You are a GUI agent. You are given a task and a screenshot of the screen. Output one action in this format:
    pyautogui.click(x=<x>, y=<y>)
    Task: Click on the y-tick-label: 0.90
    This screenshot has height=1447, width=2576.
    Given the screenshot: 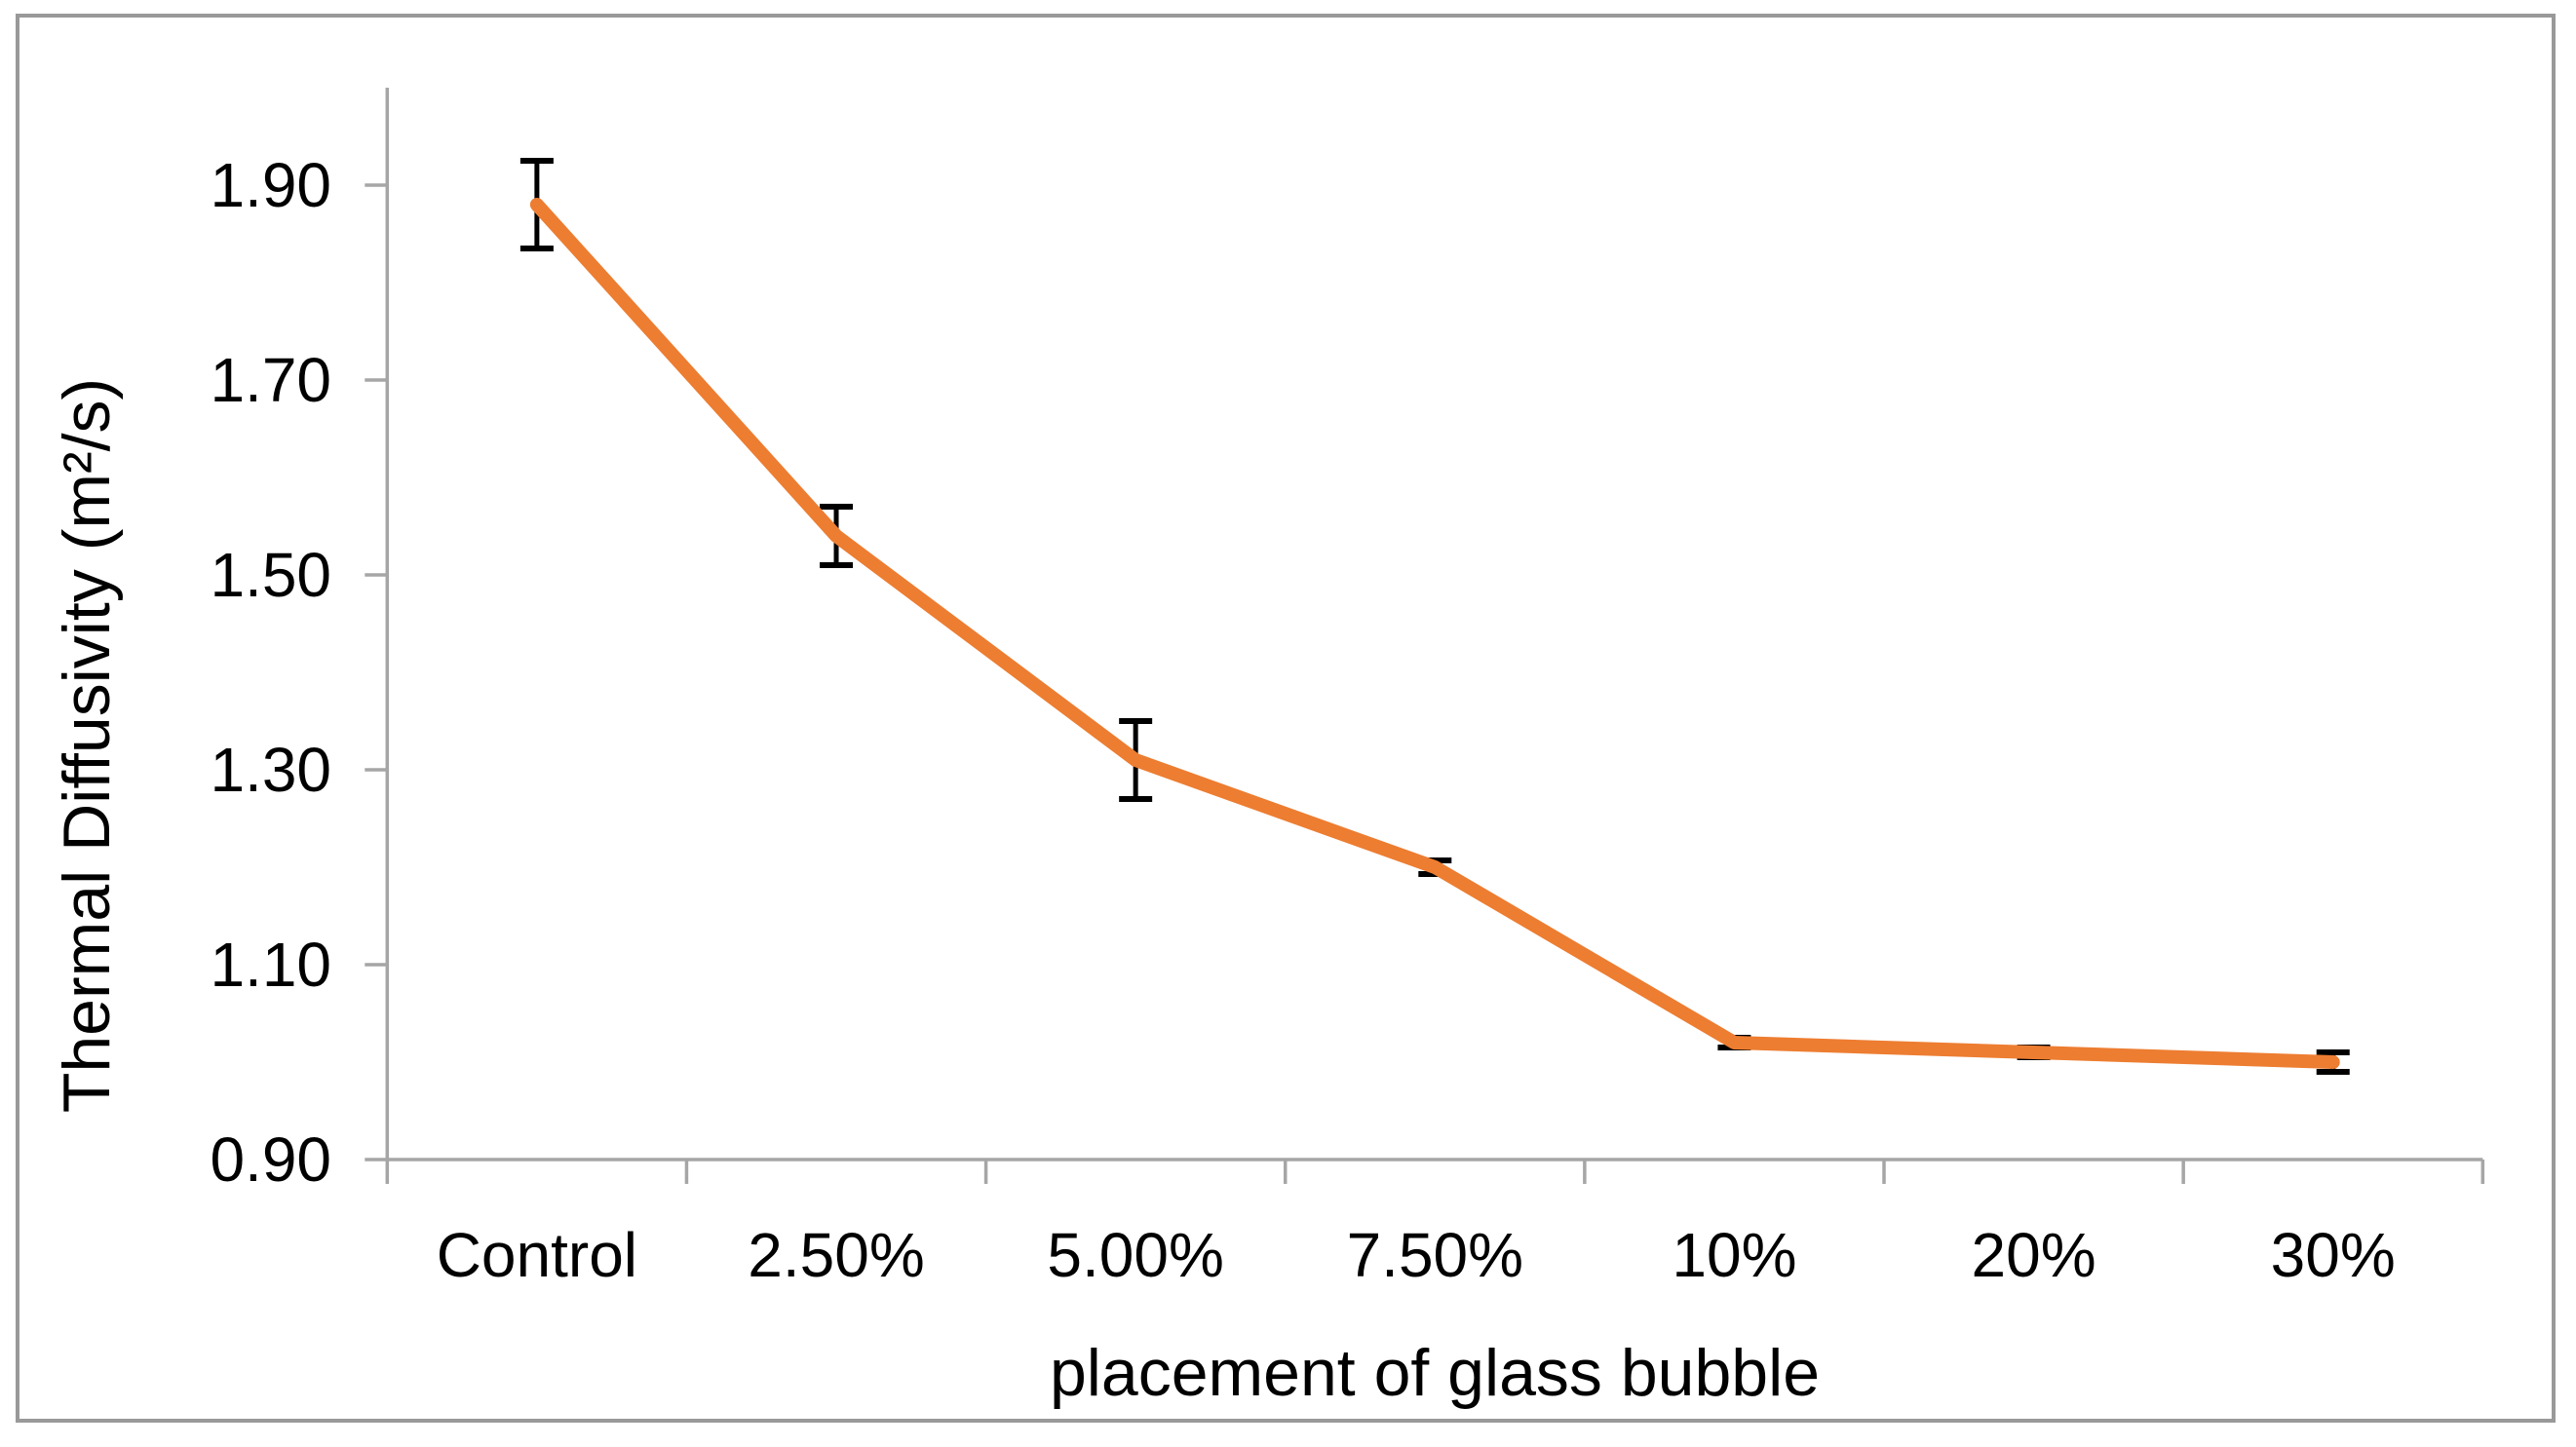 What is the action you would take?
    pyautogui.click(x=270, y=1159)
    